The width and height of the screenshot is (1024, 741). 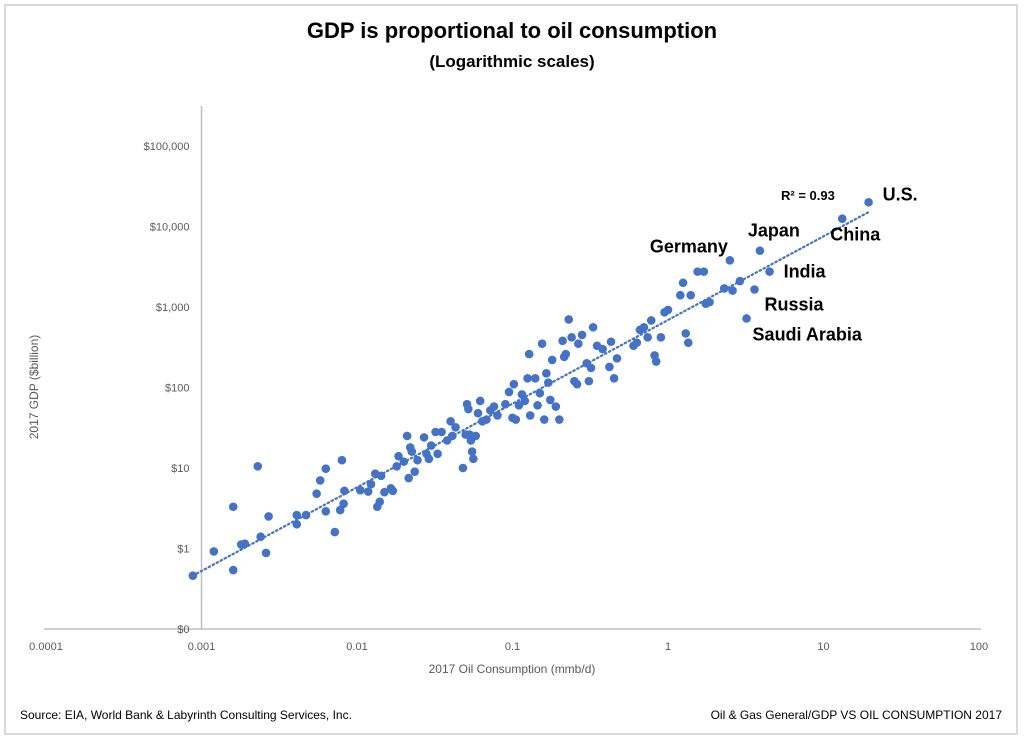 What do you see at coordinates (689, 246) in the screenshot?
I see `country-label: Germany` at bounding box center [689, 246].